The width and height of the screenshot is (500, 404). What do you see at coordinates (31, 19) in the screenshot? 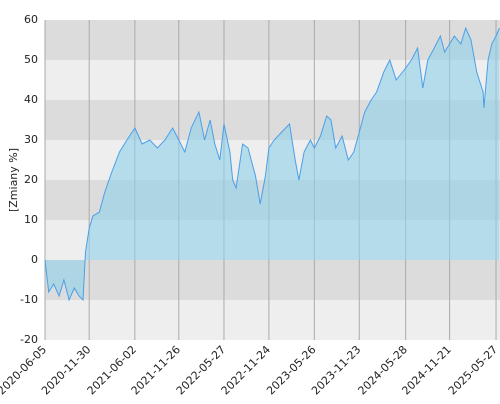
I see `y-tick-label: 60` at bounding box center [31, 19].